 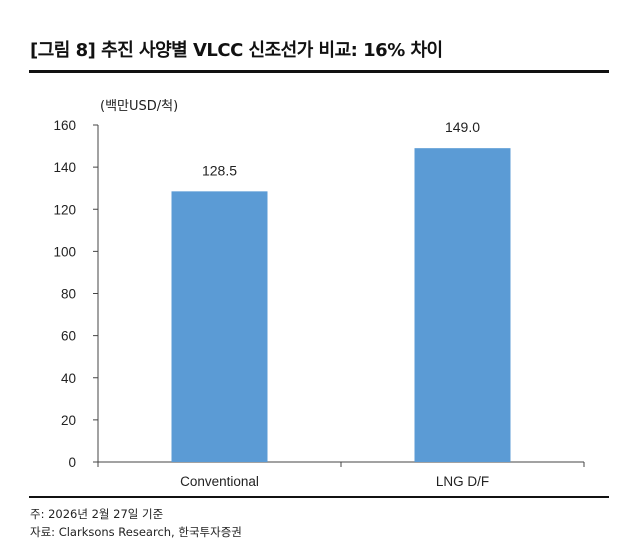 I want to click on y-tick-label: 120, so click(x=64, y=209).